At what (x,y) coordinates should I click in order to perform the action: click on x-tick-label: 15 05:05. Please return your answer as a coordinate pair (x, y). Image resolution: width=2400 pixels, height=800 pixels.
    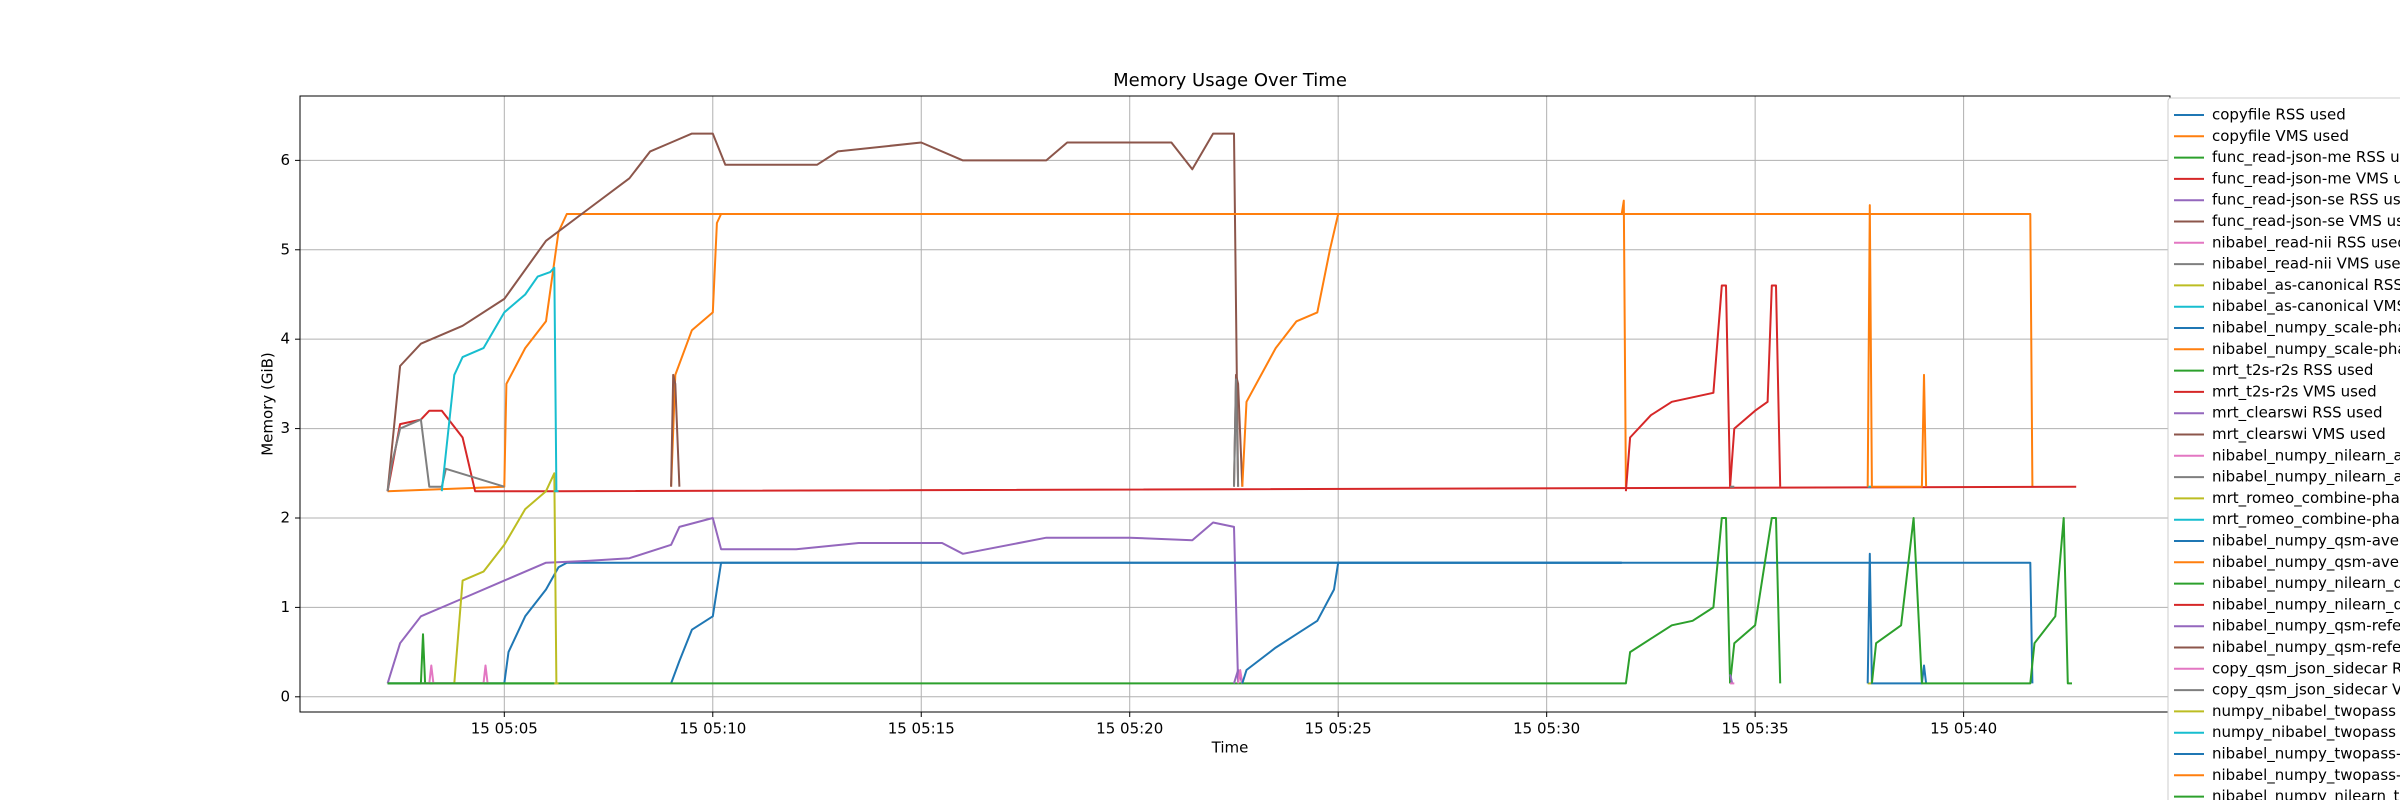
    Looking at the image, I should click on (504, 729).